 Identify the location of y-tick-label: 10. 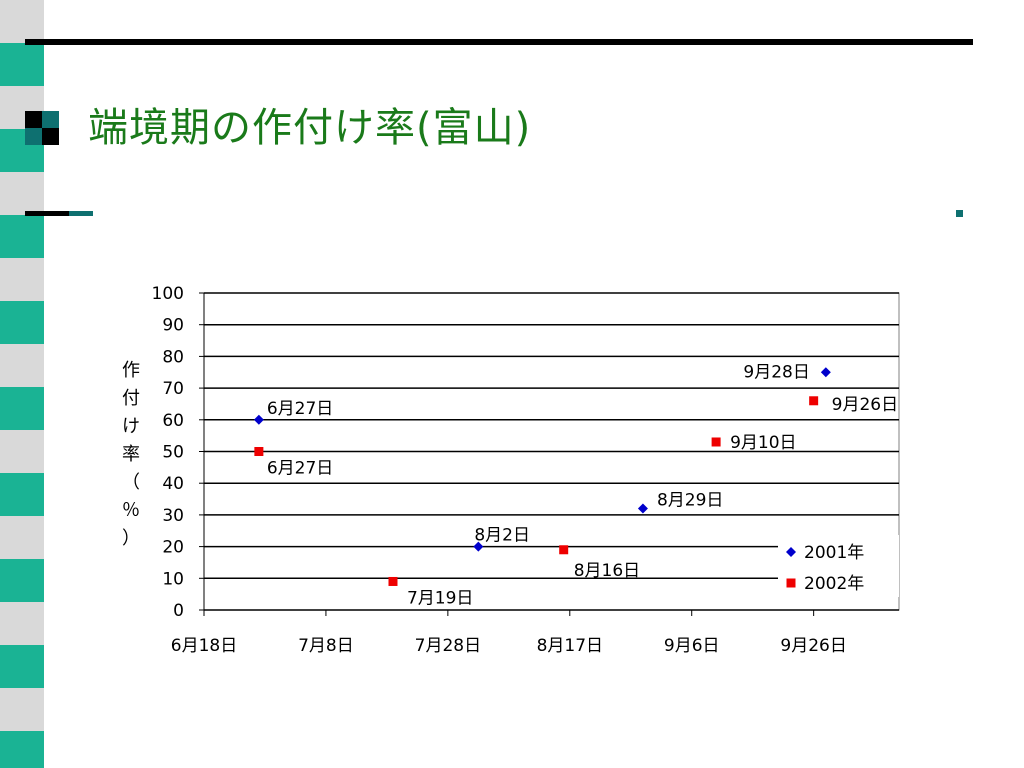
(173, 579).